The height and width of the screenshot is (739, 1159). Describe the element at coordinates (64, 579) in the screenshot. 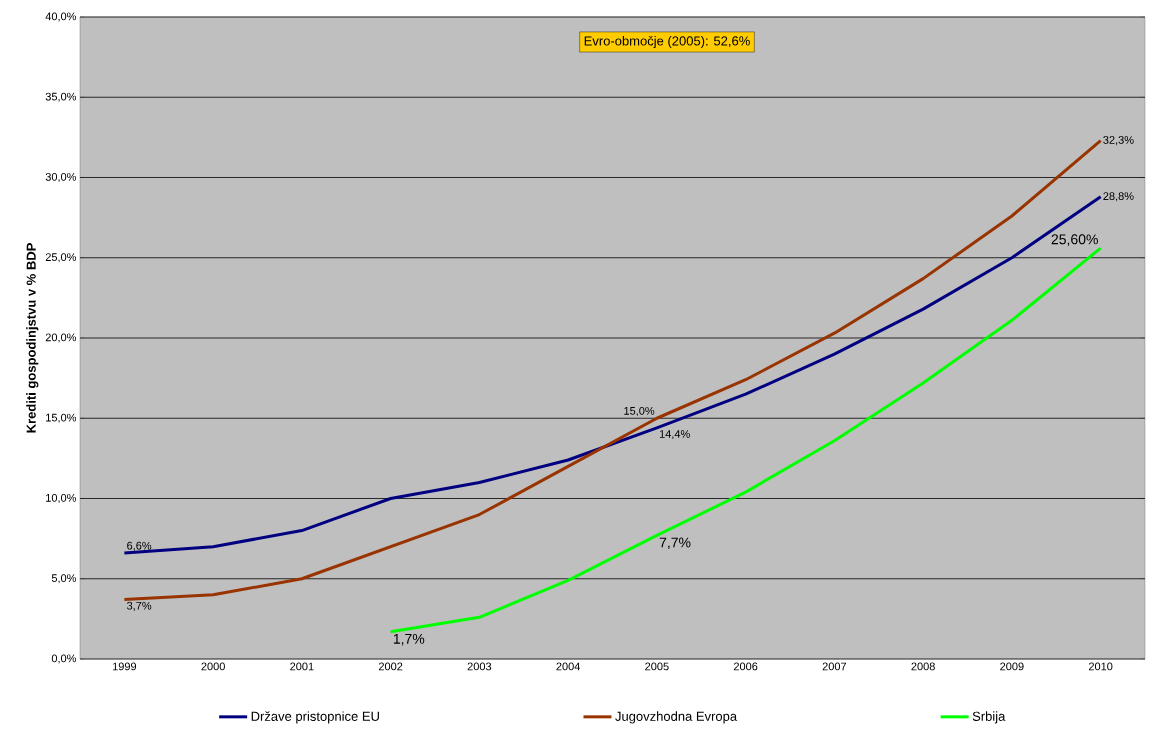

I see `y-tick-label: 5,0%` at that location.